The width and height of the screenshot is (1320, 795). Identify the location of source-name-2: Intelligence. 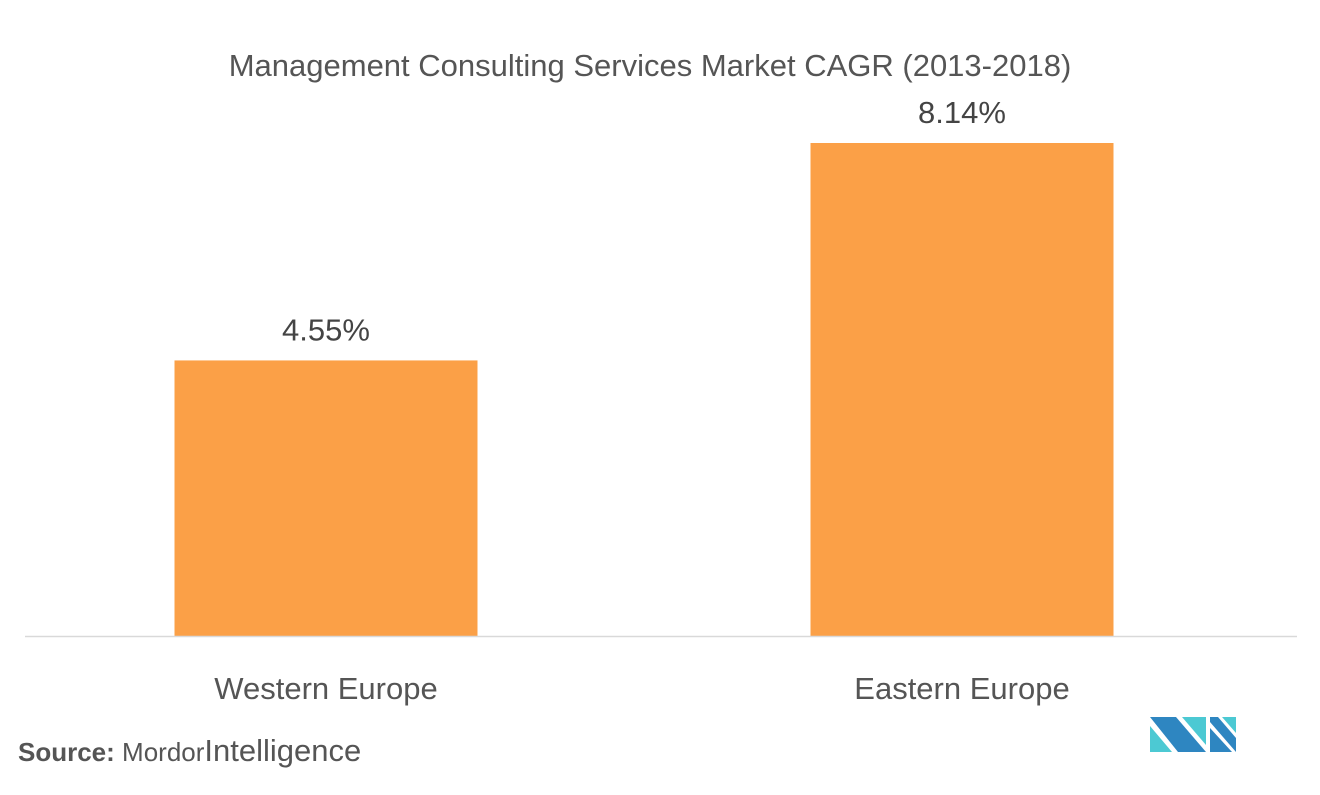
(283, 750).